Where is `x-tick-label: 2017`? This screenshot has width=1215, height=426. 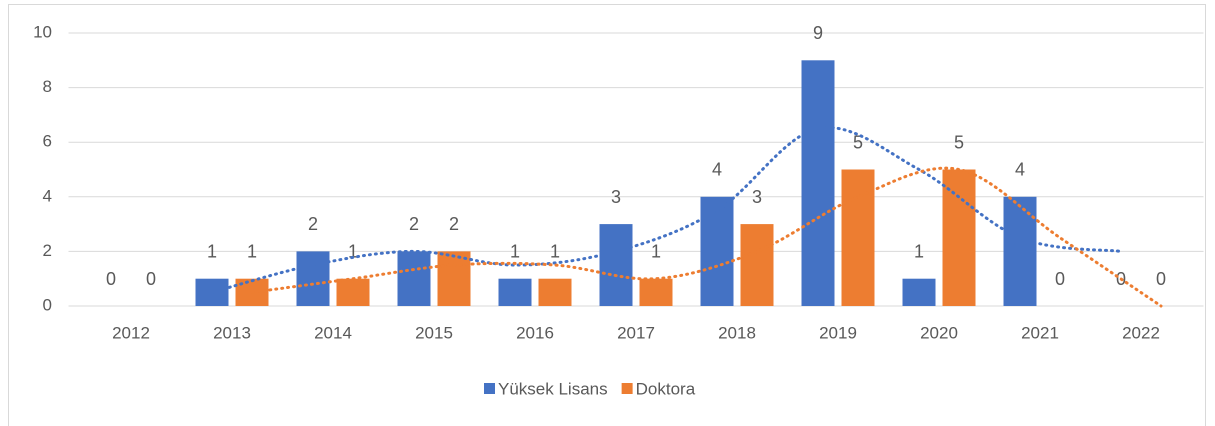 x-tick-label: 2017 is located at coordinates (636, 332).